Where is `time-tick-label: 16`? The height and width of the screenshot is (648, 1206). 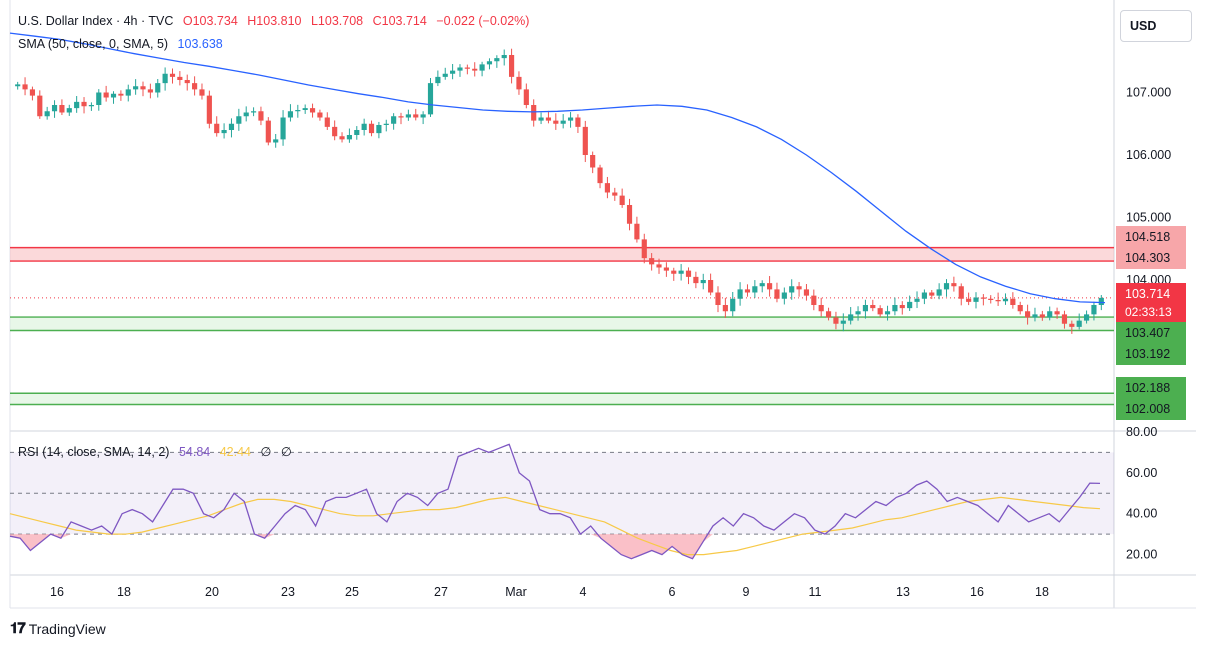
time-tick-label: 16 is located at coordinates (57, 592).